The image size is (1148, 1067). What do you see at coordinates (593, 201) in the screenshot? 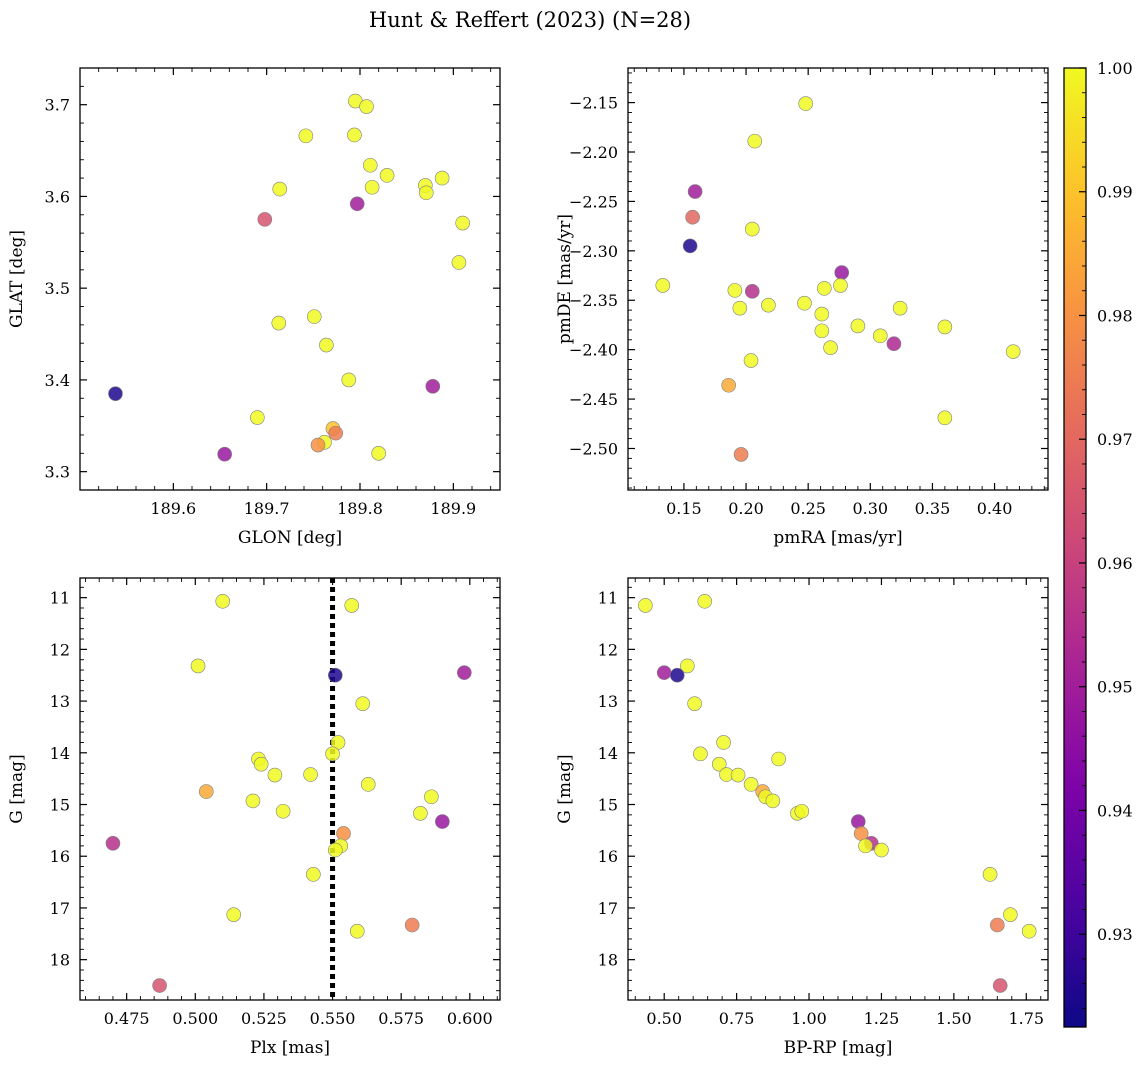
I see `y-tick-label: −2.25` at bounding box center [593, 201].